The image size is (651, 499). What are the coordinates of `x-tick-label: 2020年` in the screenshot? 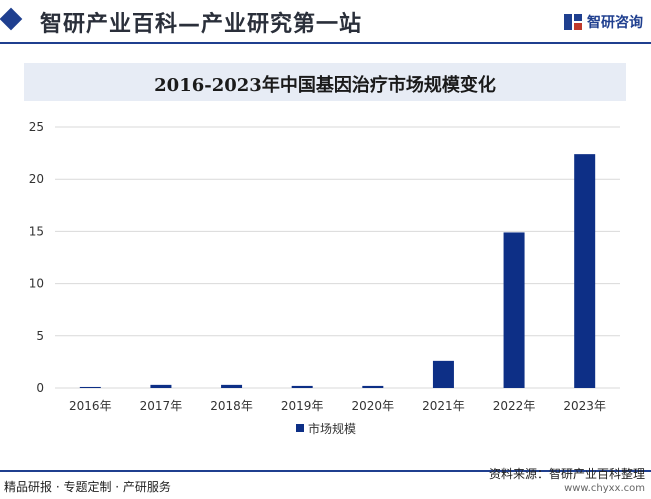 It's located at (373, 406).